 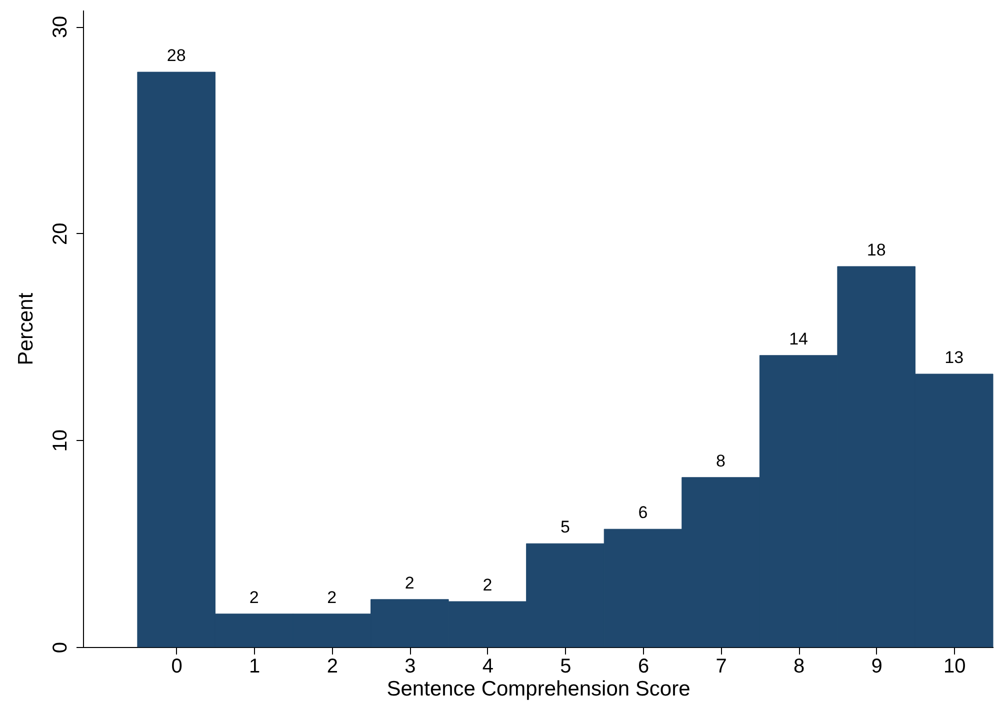 I want to click on x-tick-label: 2, so click(x=332, y=667).